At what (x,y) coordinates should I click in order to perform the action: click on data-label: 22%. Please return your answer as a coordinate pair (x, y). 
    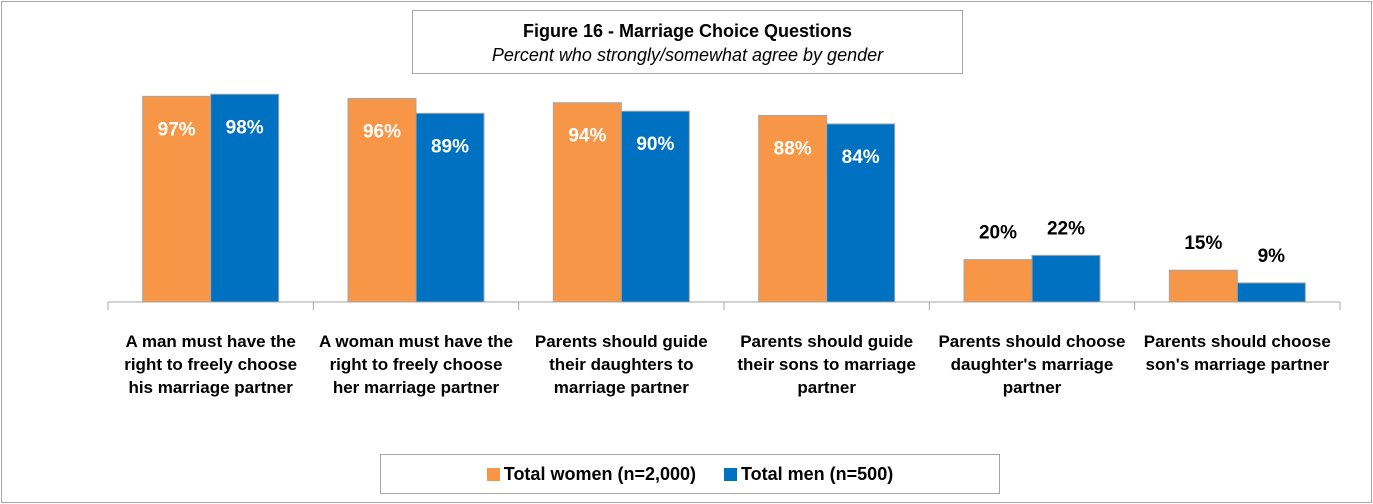
    Looking at the image, I should click on (1066, 228).